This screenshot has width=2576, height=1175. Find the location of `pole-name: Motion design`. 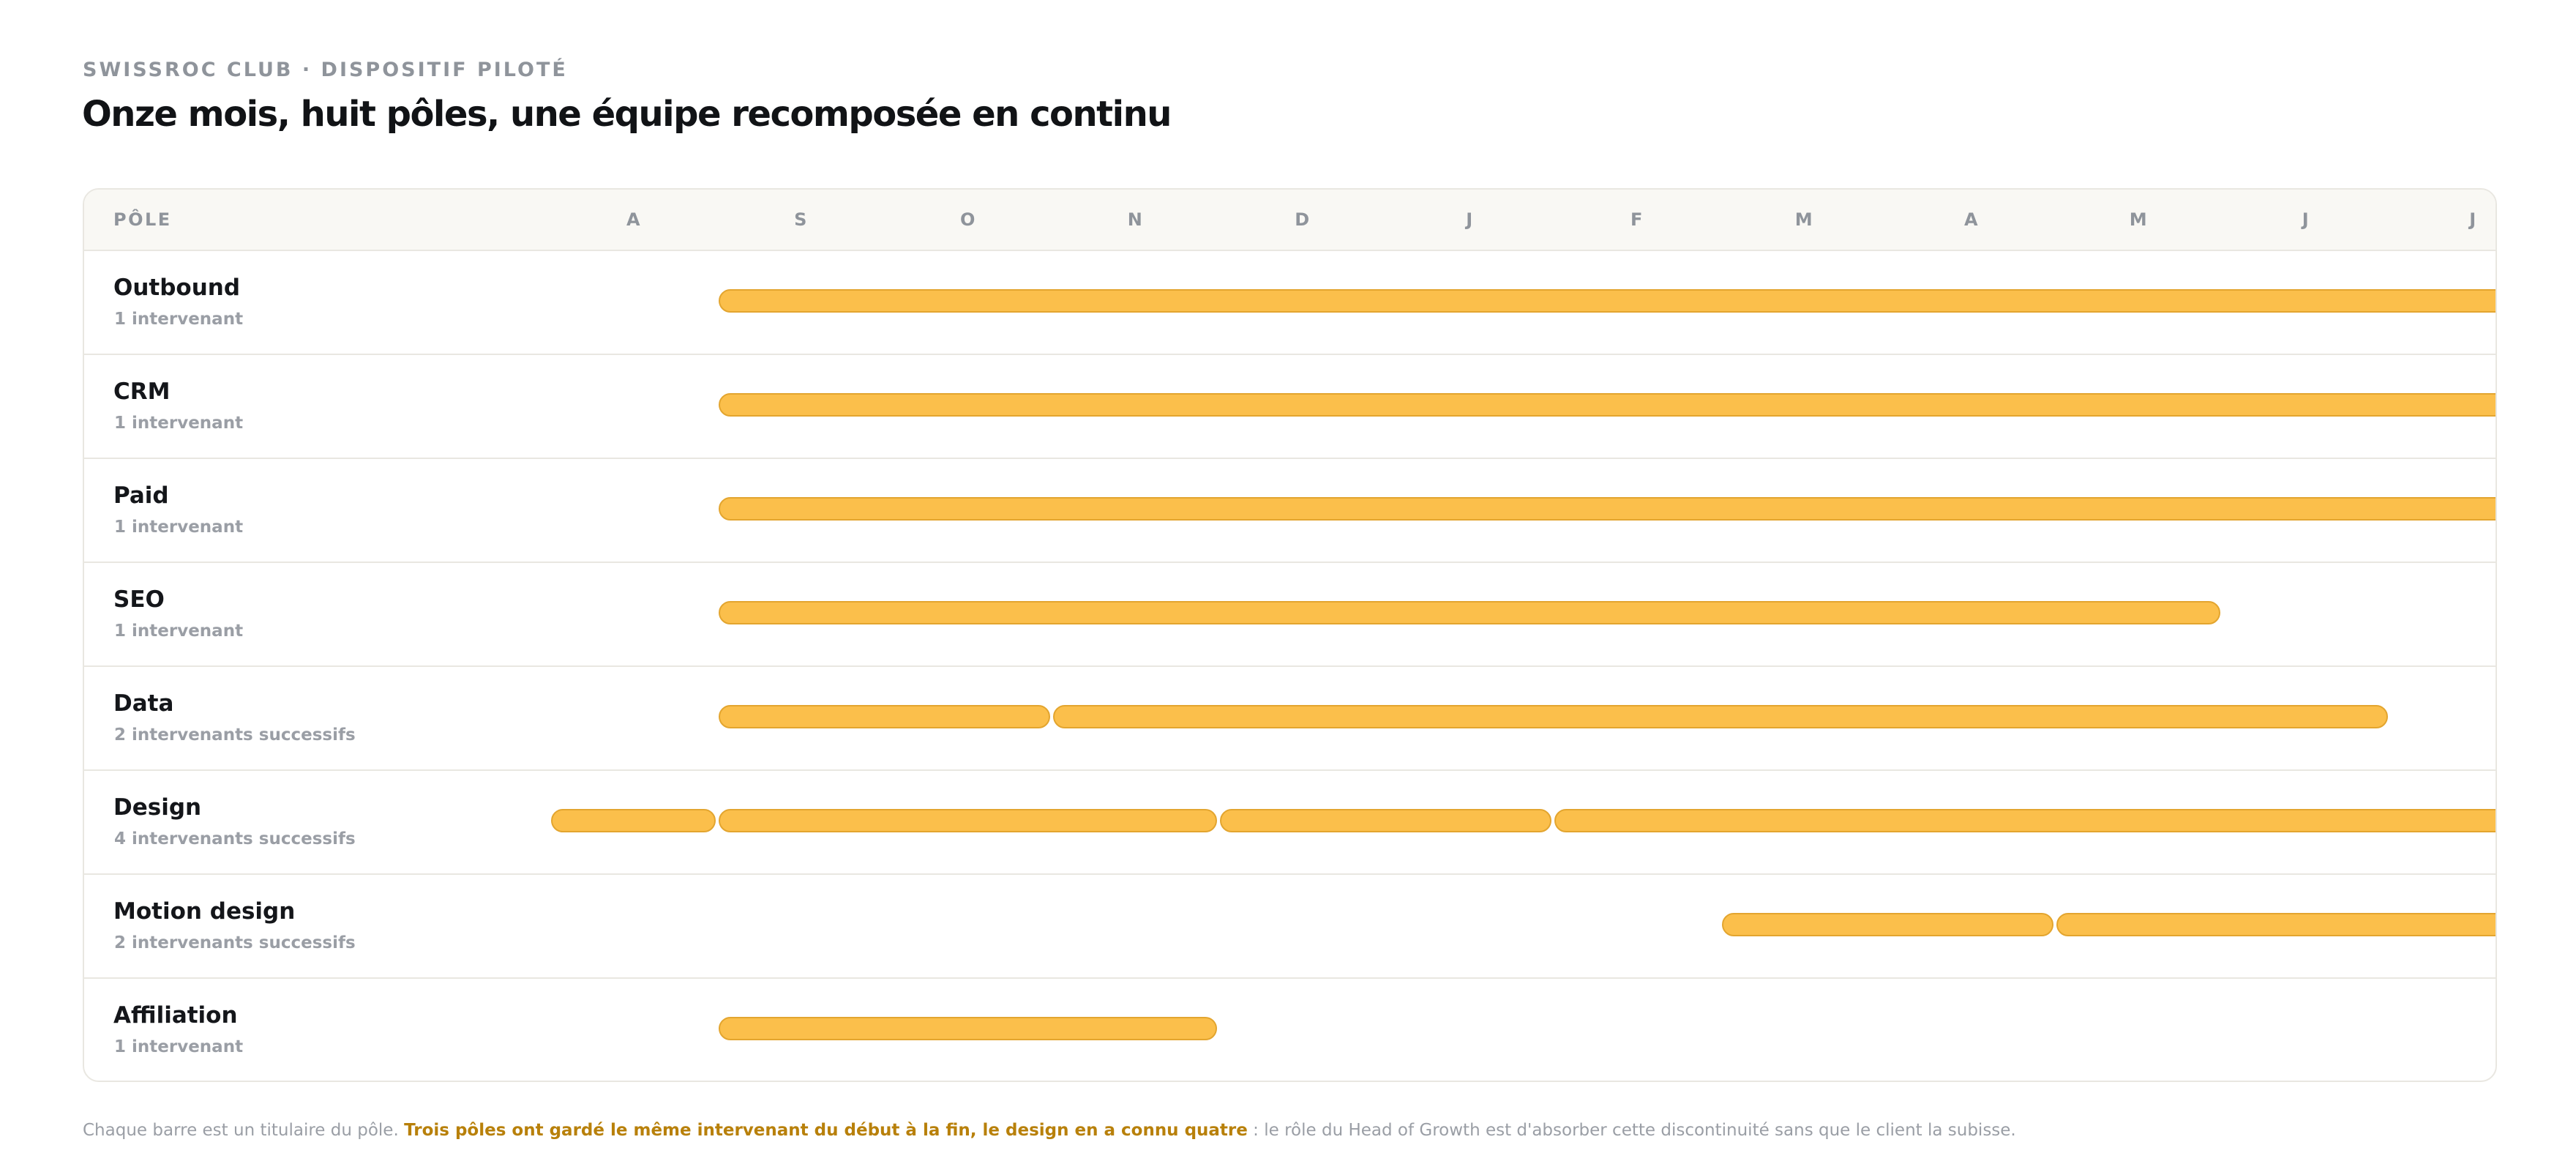

pole-name: Motion design is located at coordinates (204, 911).